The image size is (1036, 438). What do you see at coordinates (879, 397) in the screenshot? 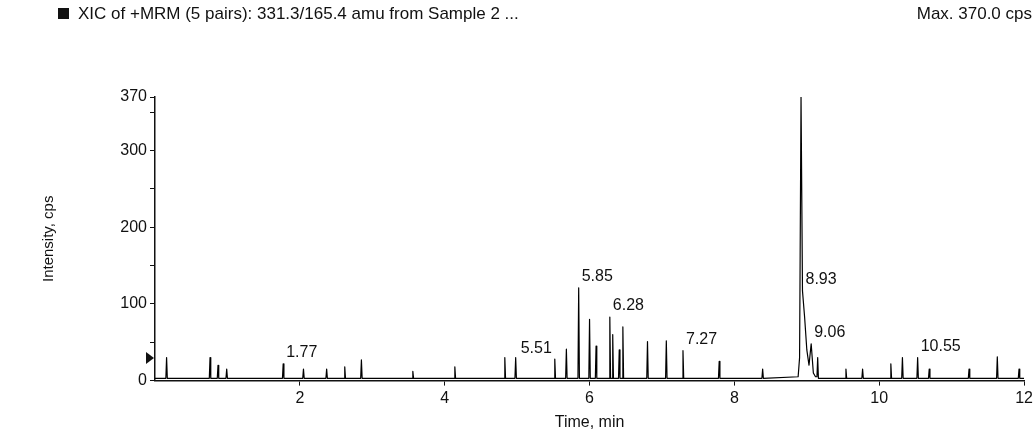
I see `x-tick-label: 10` at bounding box center [879, 397].